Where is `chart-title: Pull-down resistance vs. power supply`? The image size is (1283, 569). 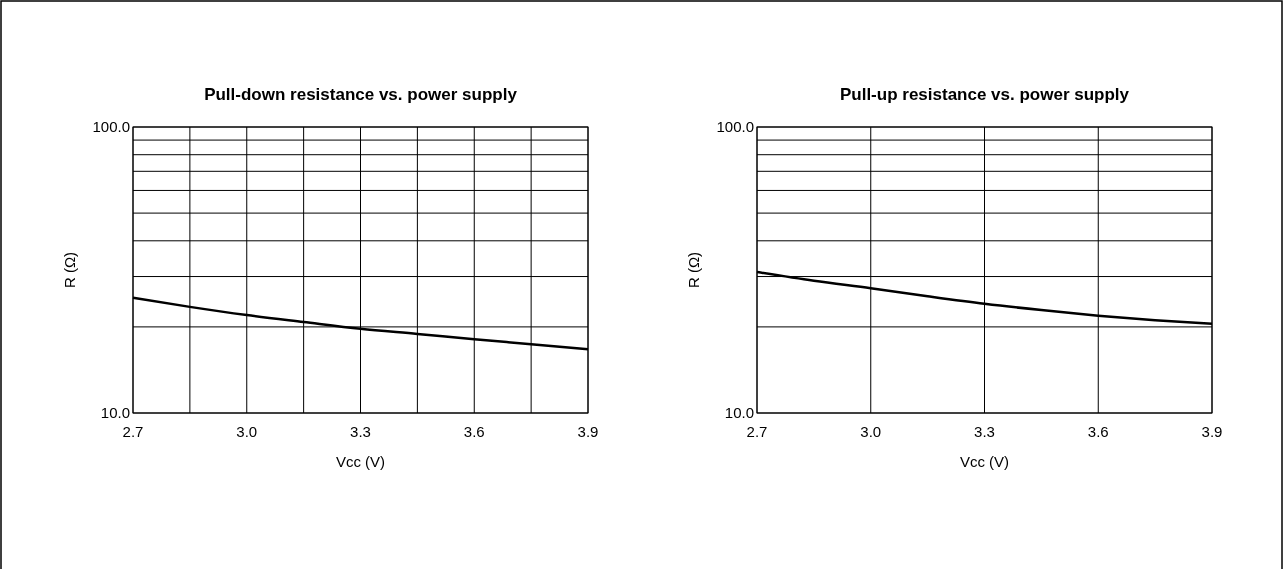 chart-title: Pull-down resistance vs. power supply is located at coordinates (361, 94).